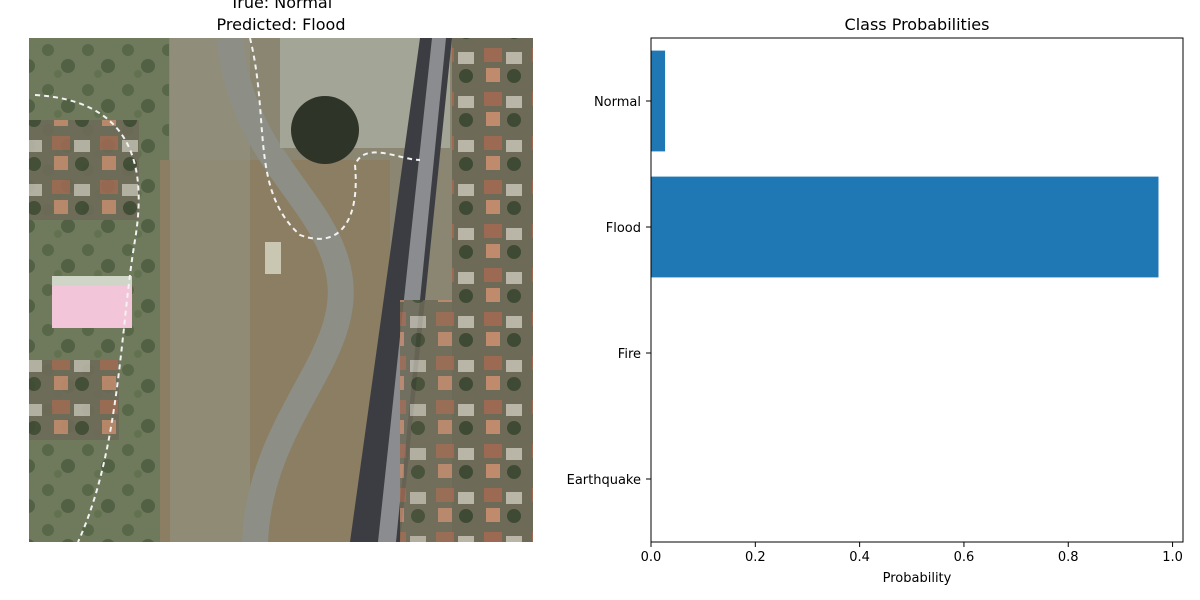 The image size is (1200, 600). What do you see at coordinates (280, 6) in the screenshot?
I see `image-title-true: True: Normal` at bounding box center [280, 6].